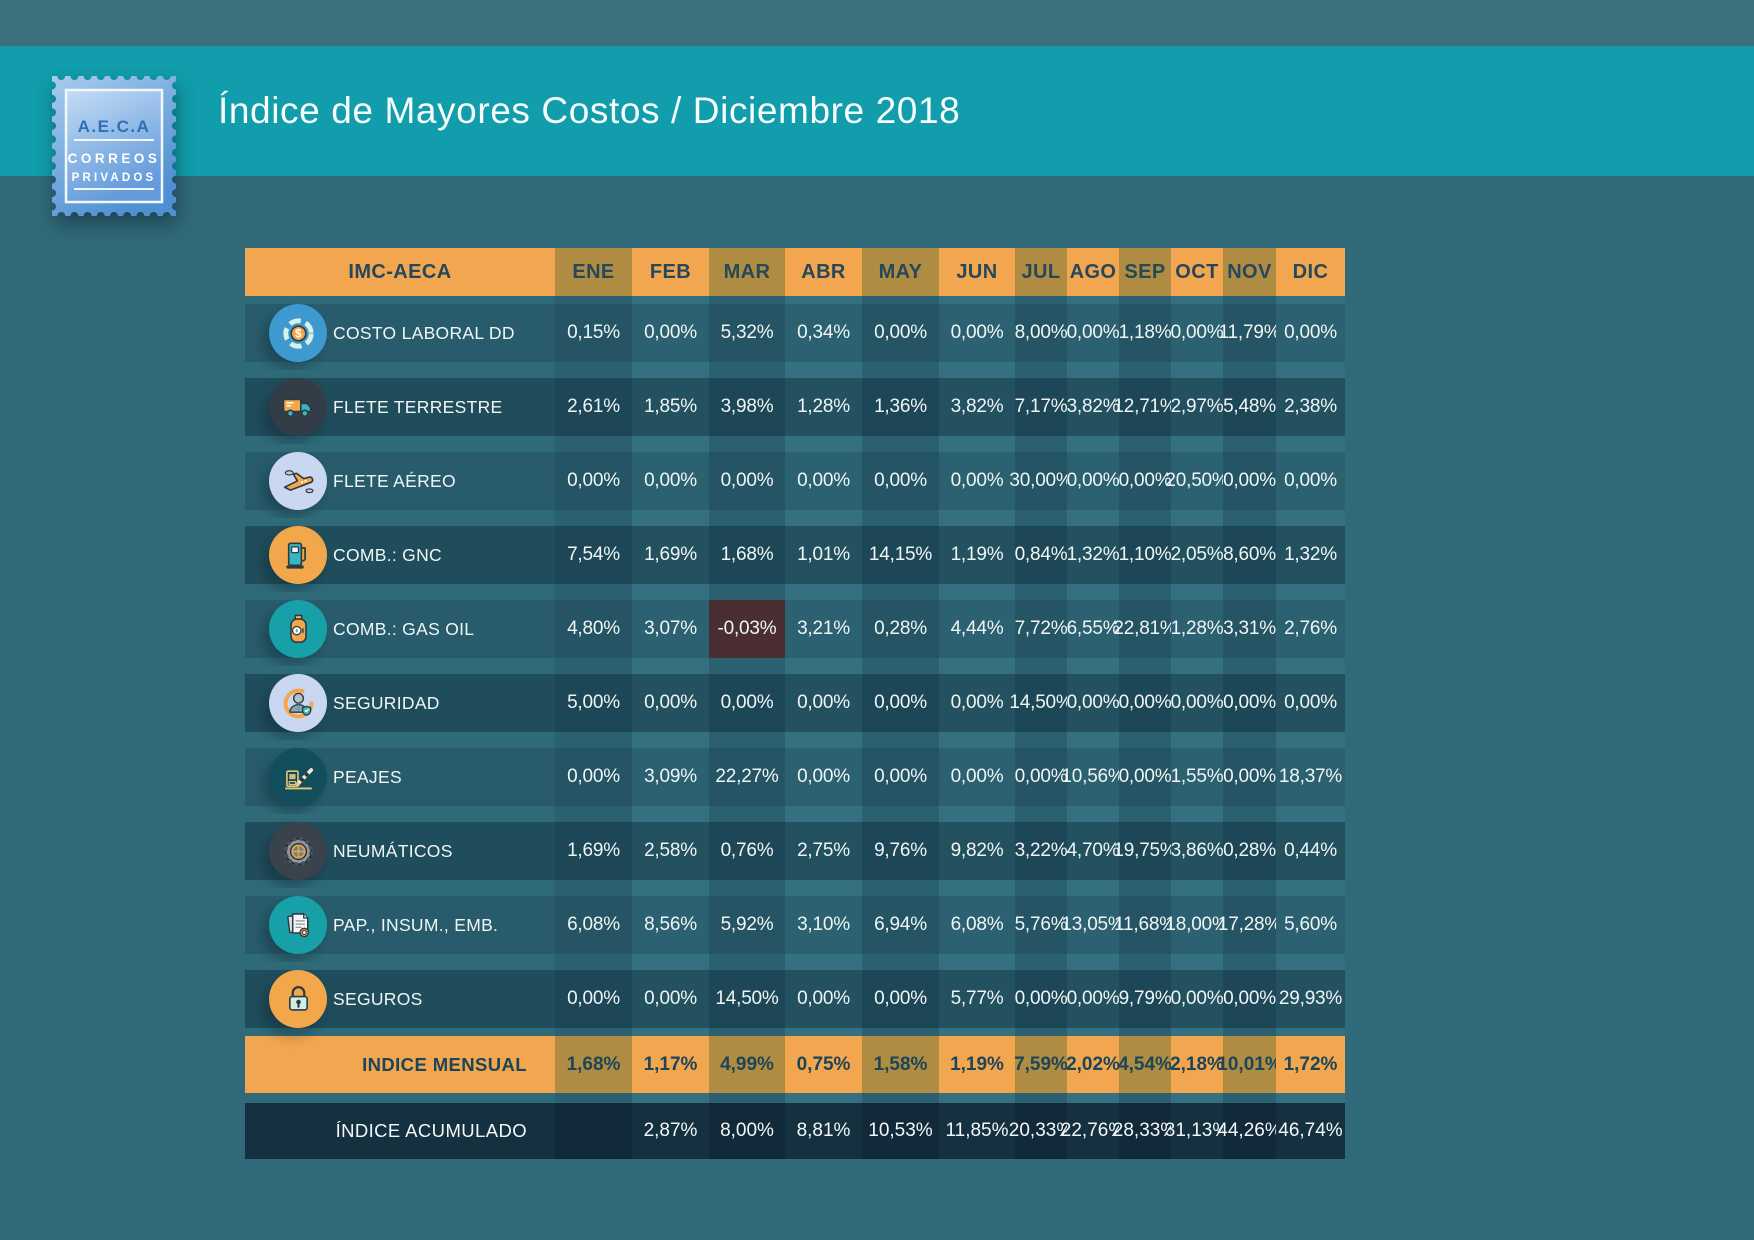 The width and height of the screenshot is (1754, 1240). Describe the element at coordinates (593, 629) in the screenshot. I see `value-band: 4,80%` at that location.